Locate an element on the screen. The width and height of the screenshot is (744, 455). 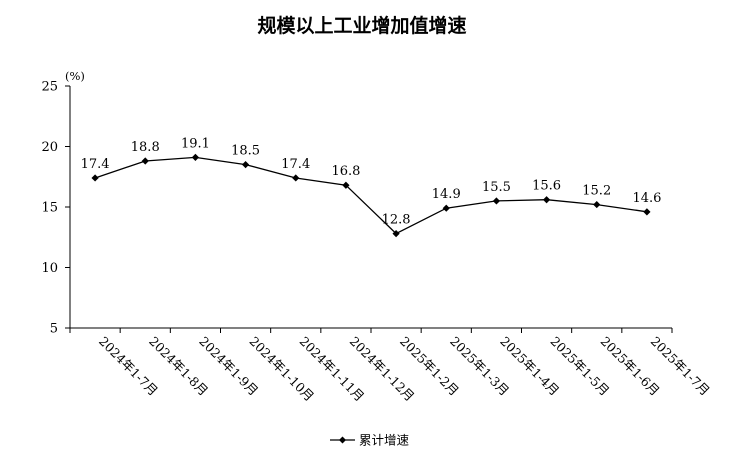
legend: 累计增速 is located at coordinates (370, 440).